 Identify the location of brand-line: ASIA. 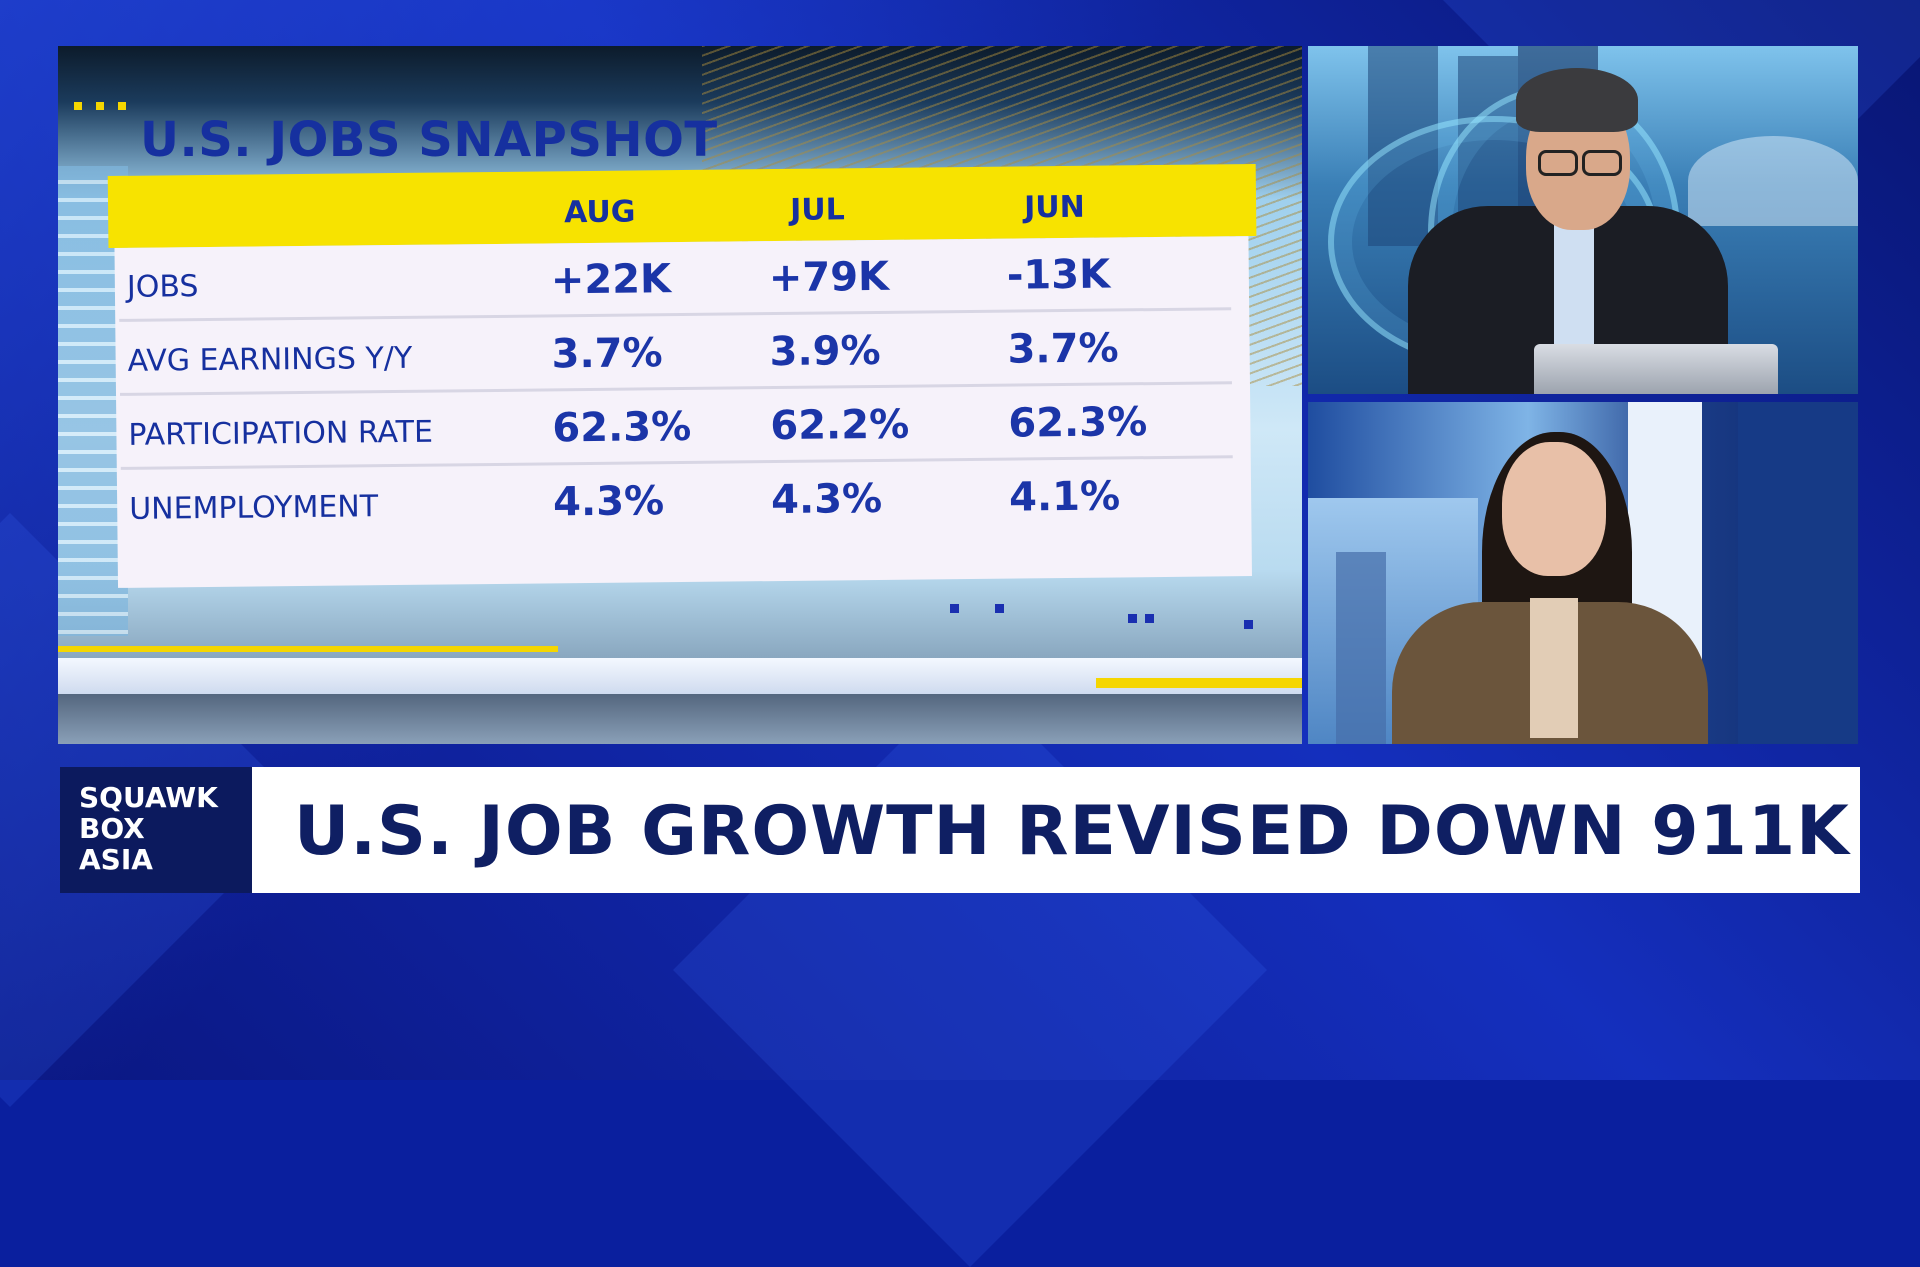
(116, 859).